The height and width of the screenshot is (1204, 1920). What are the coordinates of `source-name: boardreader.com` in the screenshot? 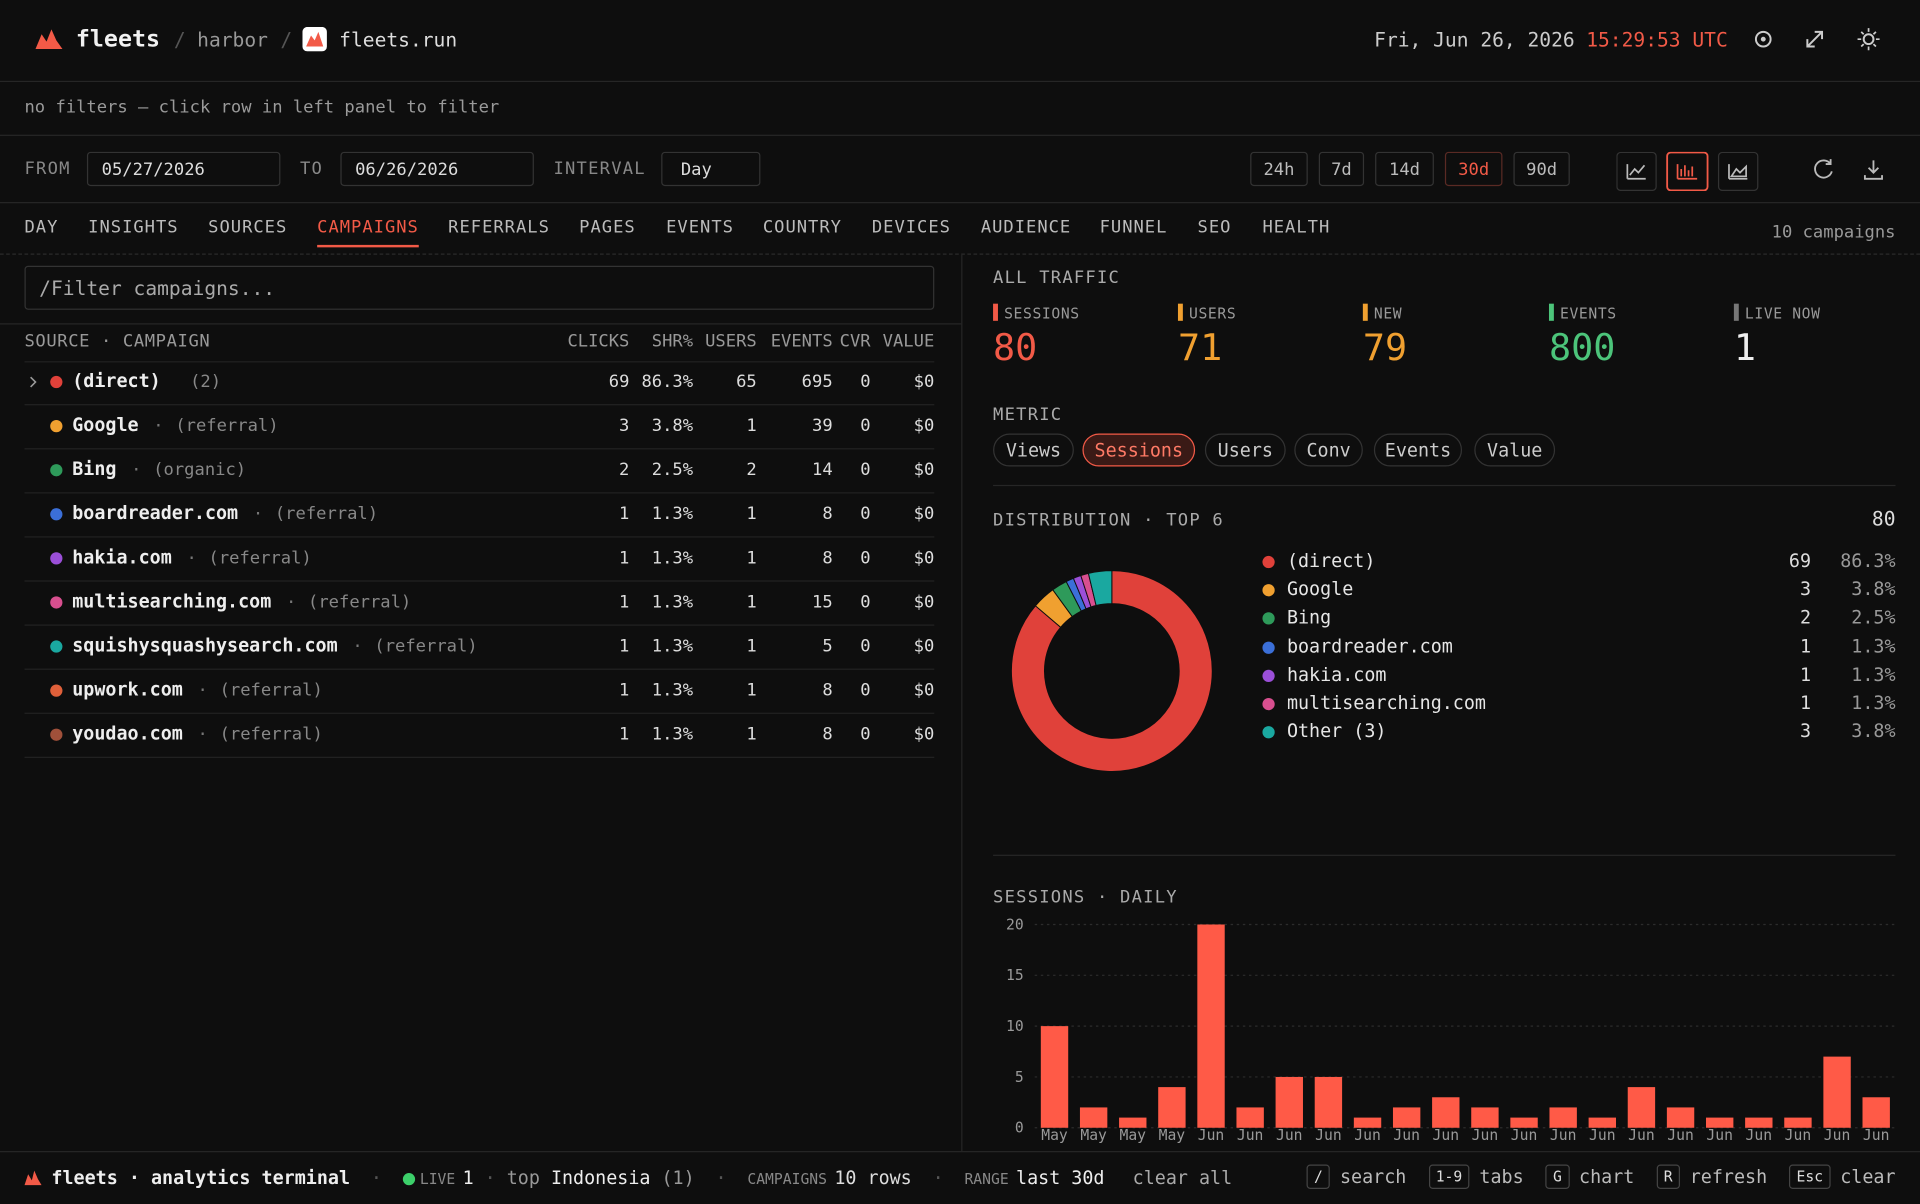 It's located at (155, 513).